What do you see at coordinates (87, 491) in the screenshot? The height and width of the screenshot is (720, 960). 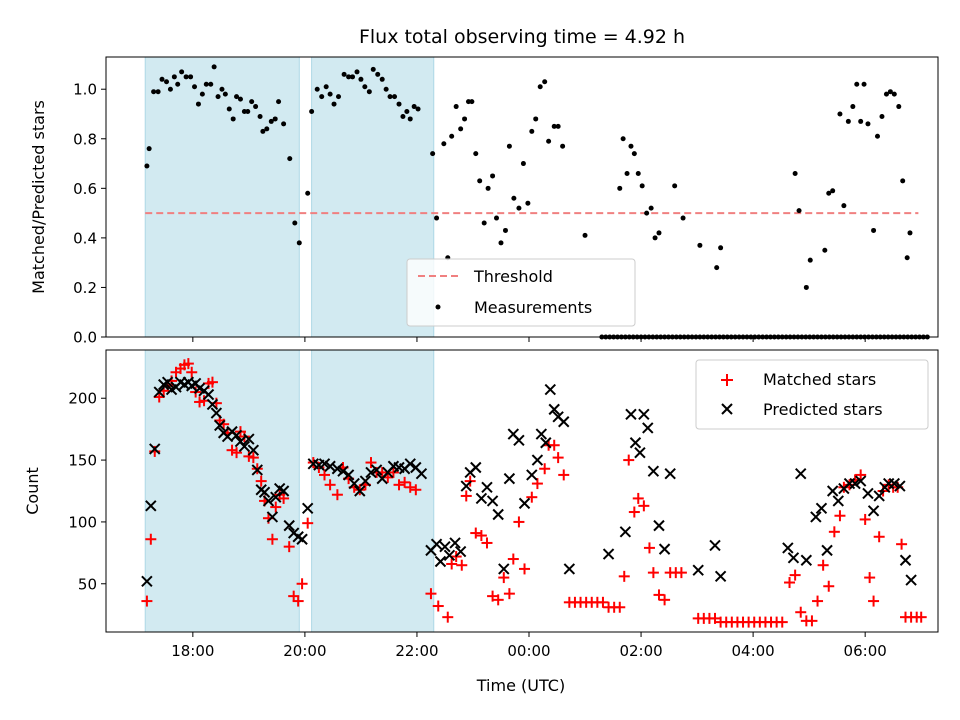 I see `bottom-y-ticks: 50 100 150 200` at bounding box center [87, 491].